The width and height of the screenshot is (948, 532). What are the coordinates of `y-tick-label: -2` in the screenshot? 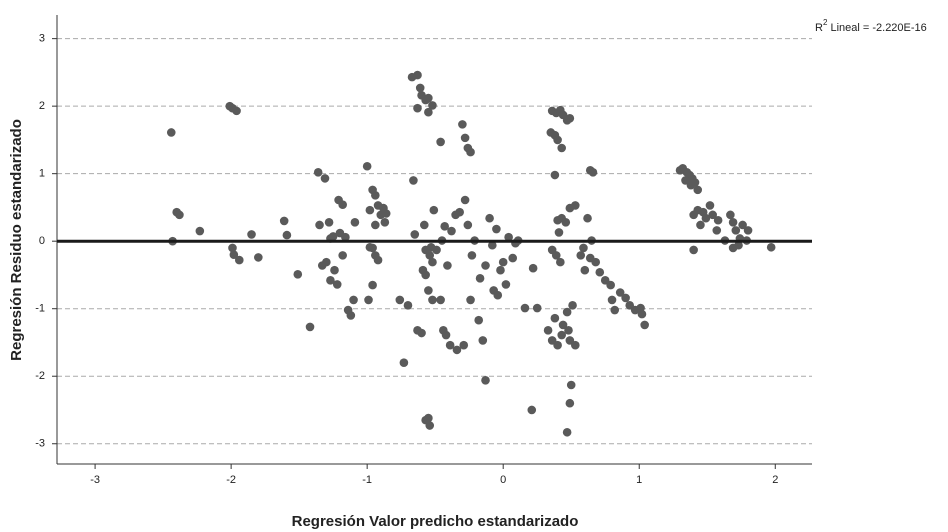 It's located at (40, 376).